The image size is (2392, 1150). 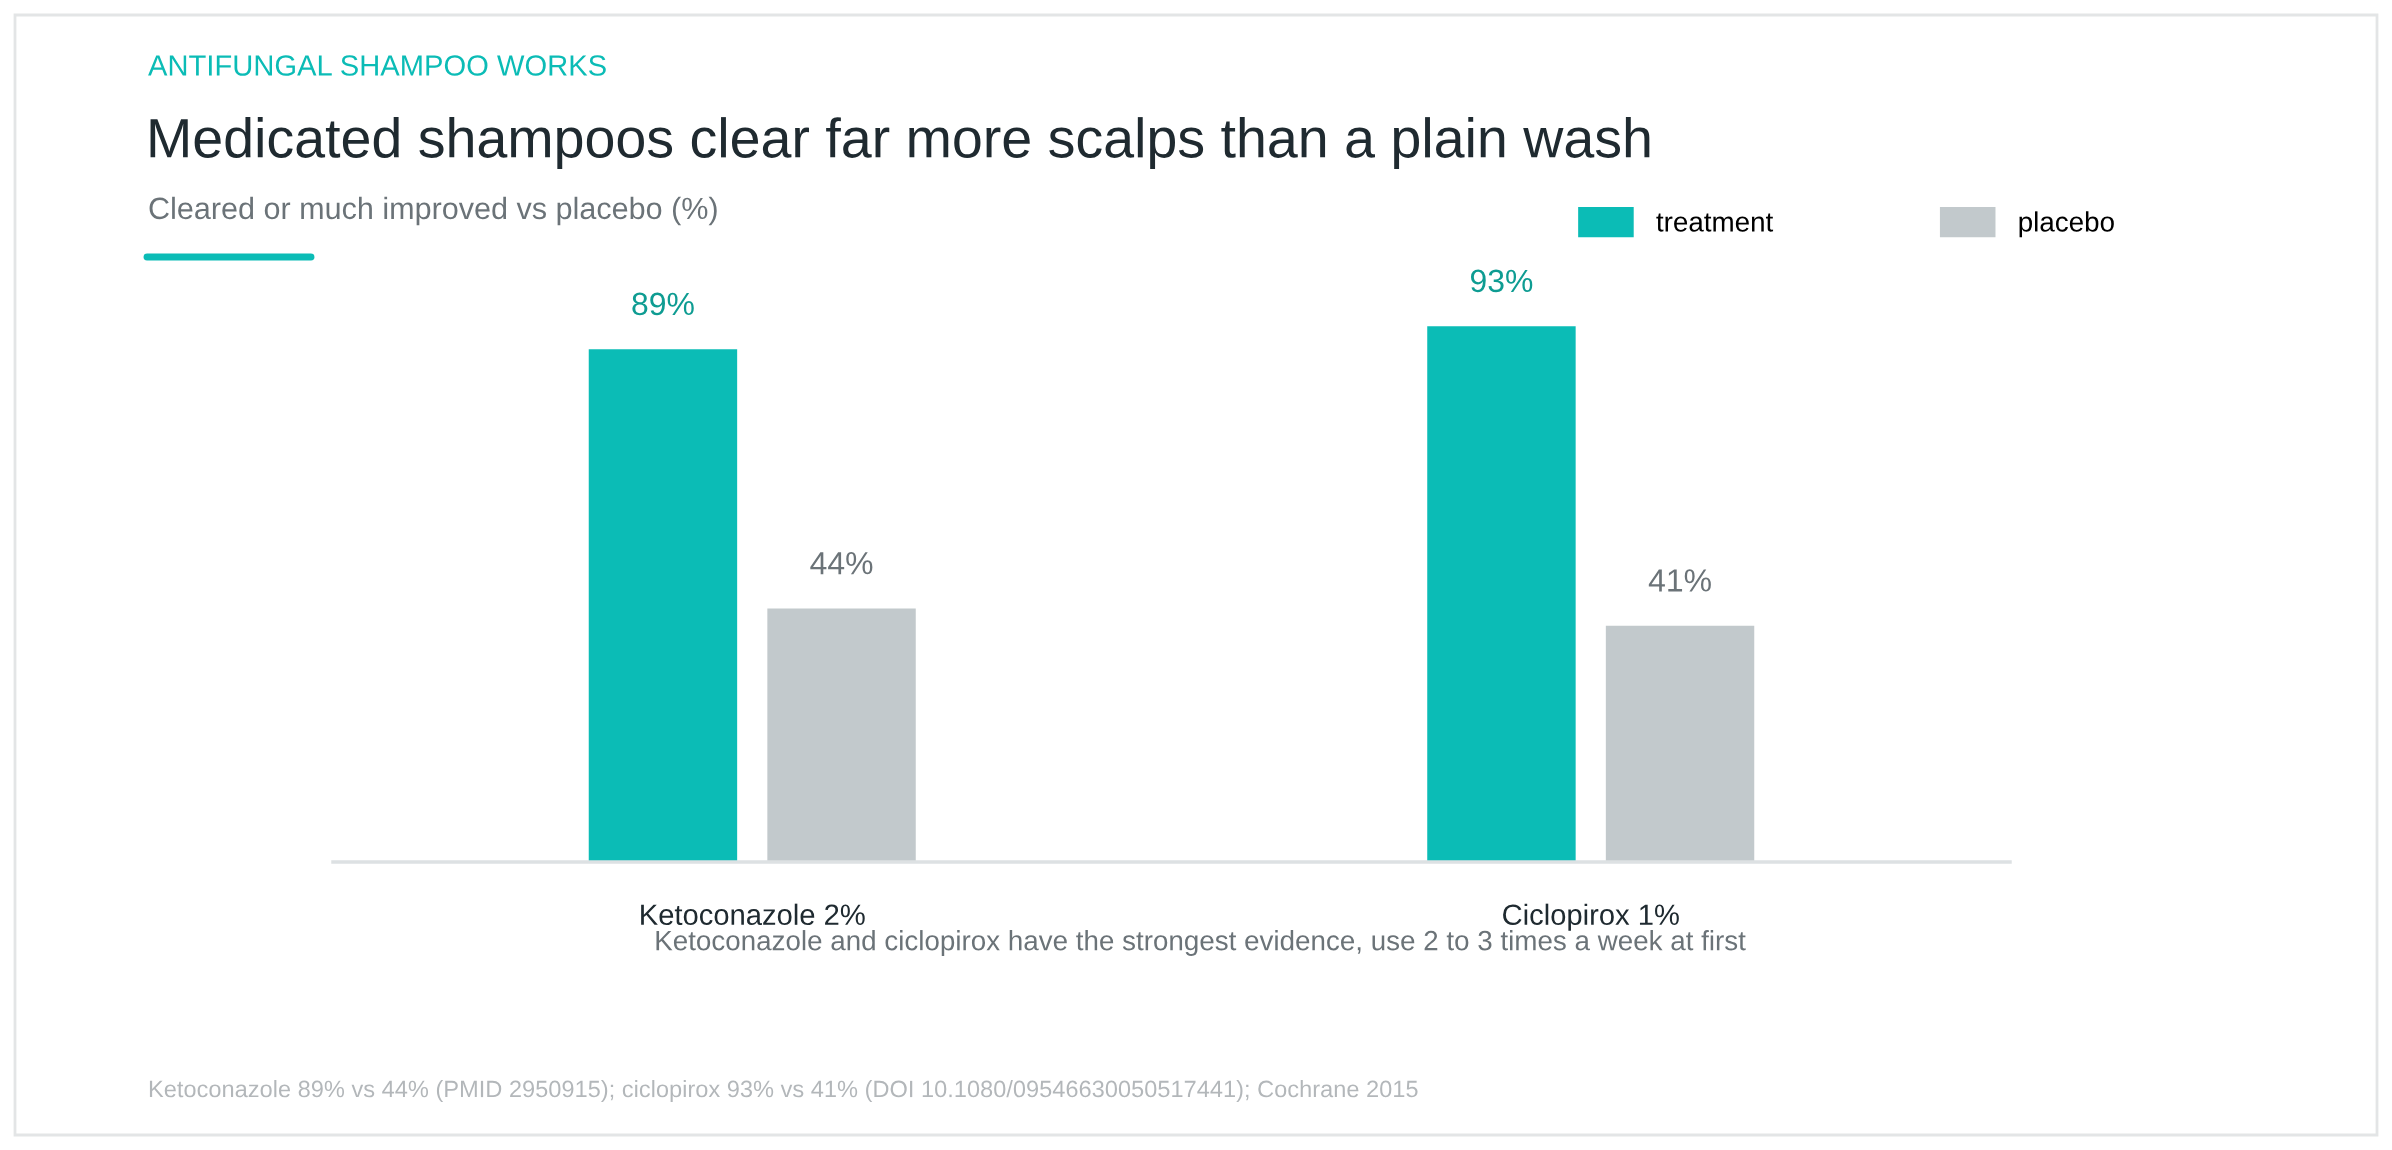 What do you see at coordinates (1501, 281) in the screenshot?
I see `data-label: 93%` at bounding box center [1501, 281].